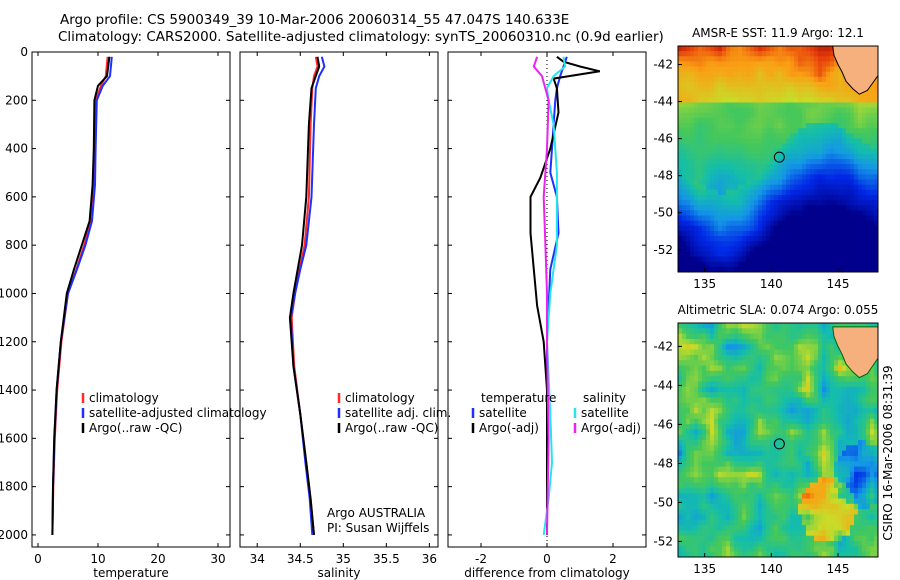 This screenshot has width=900, height=580. What do you see at coordinates (14, 390) in the screenshot?
I see `depth-tick-label: 1400` at bounding box center [14, 390].